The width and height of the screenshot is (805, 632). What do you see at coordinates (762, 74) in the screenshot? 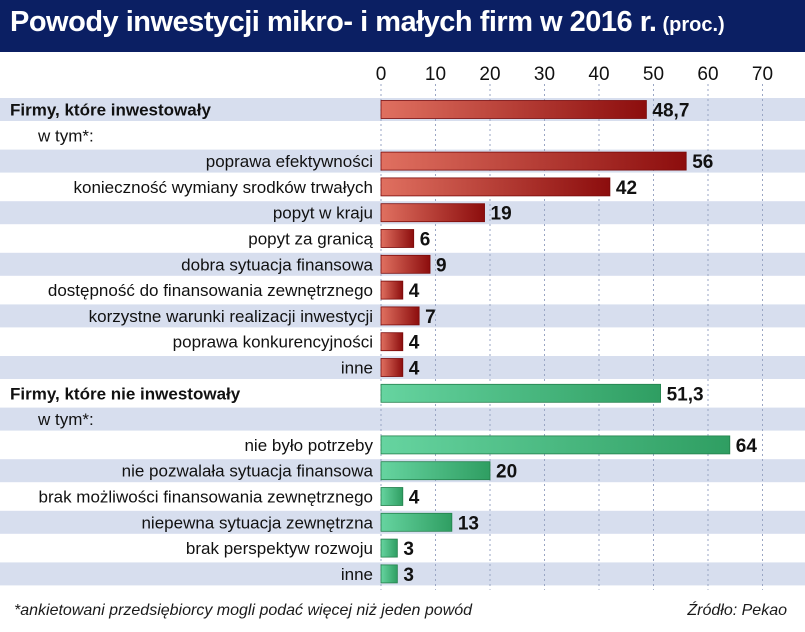
I see `tick-label: 70` at bounding box center [762, 74].